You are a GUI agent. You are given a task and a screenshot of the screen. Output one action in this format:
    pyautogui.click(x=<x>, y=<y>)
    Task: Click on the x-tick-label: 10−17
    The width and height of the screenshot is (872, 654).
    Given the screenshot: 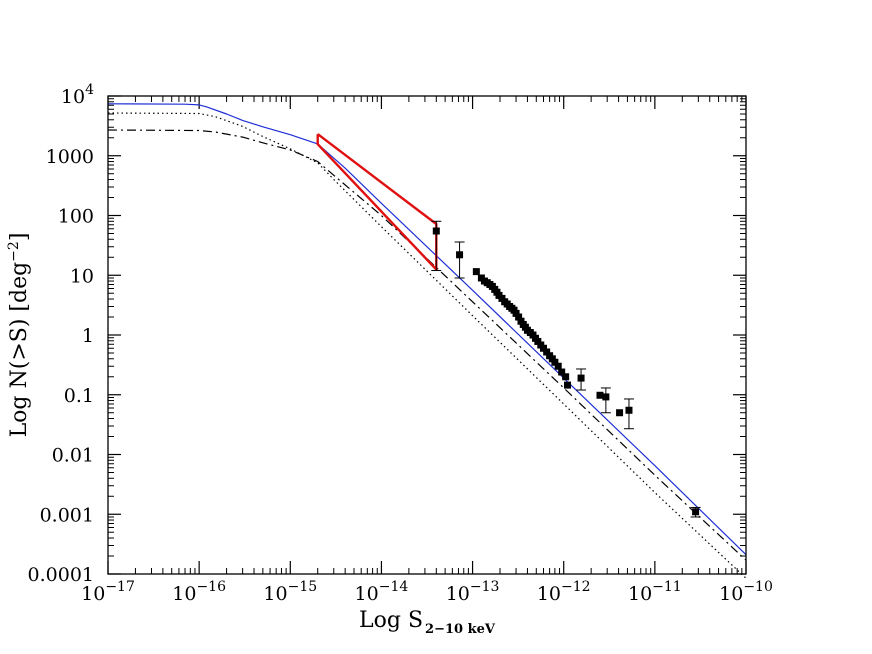 What is the action you would take?
    pyautogui.click(x=108, y=592)
    